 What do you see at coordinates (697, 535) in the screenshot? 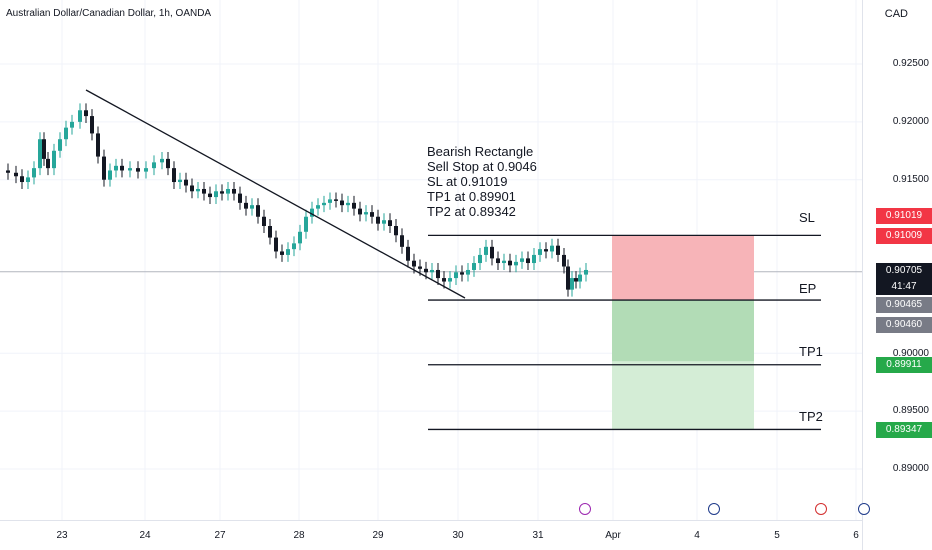
I see `time-tick: 4` at bounding box center [697, 535].